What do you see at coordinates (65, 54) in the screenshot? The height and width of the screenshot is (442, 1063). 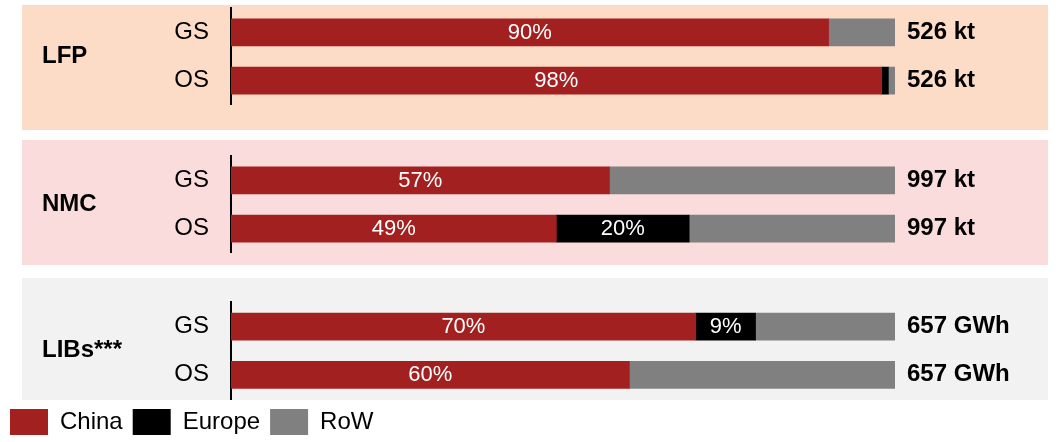 I see `text: LFP` at bounding box center [65, 54].